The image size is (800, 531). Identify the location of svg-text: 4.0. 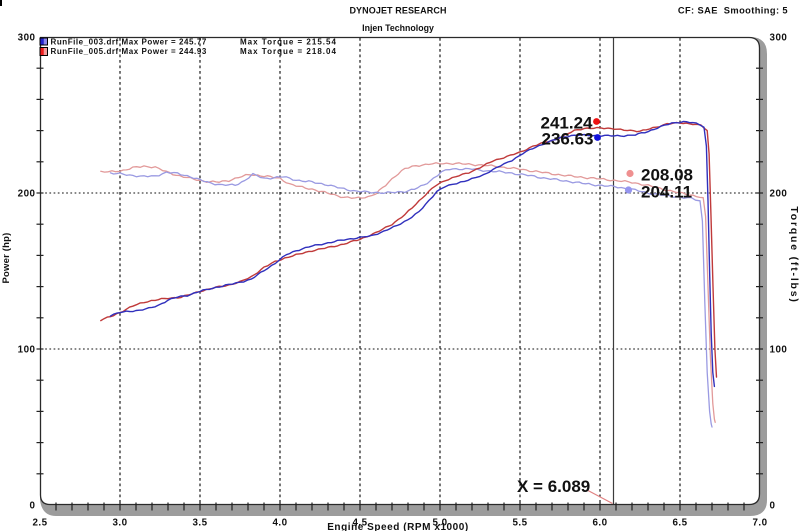
(279, 523).